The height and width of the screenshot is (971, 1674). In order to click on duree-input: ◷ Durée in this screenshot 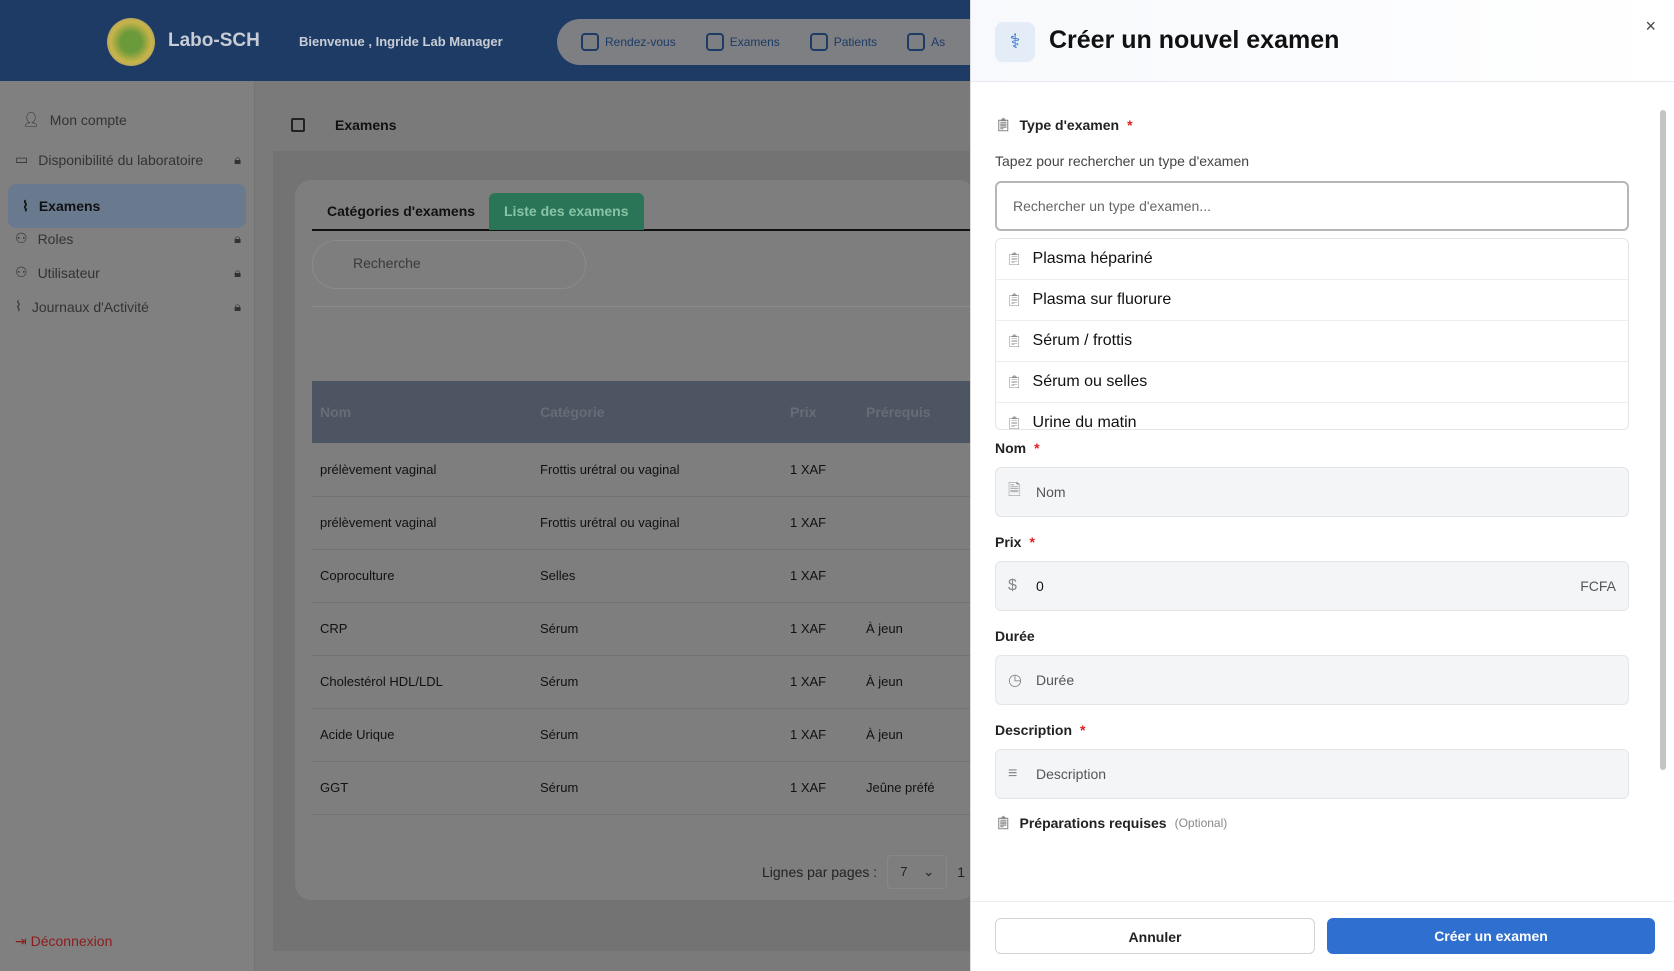, I will do `click(1312, 680)`.